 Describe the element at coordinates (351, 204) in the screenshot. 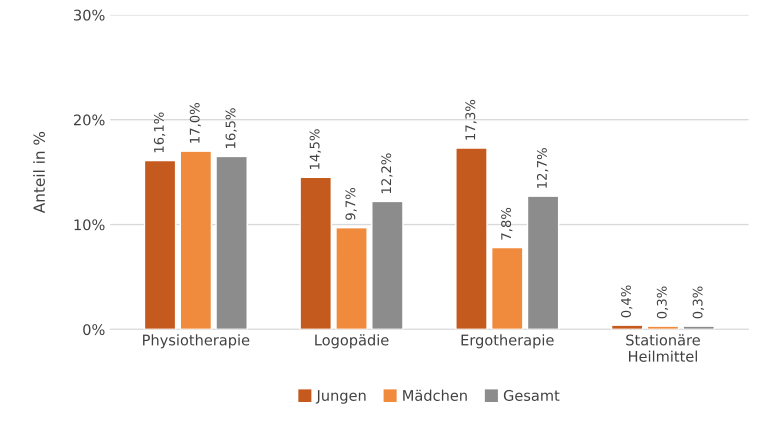

I see `data-label: 9,7%` at that location.